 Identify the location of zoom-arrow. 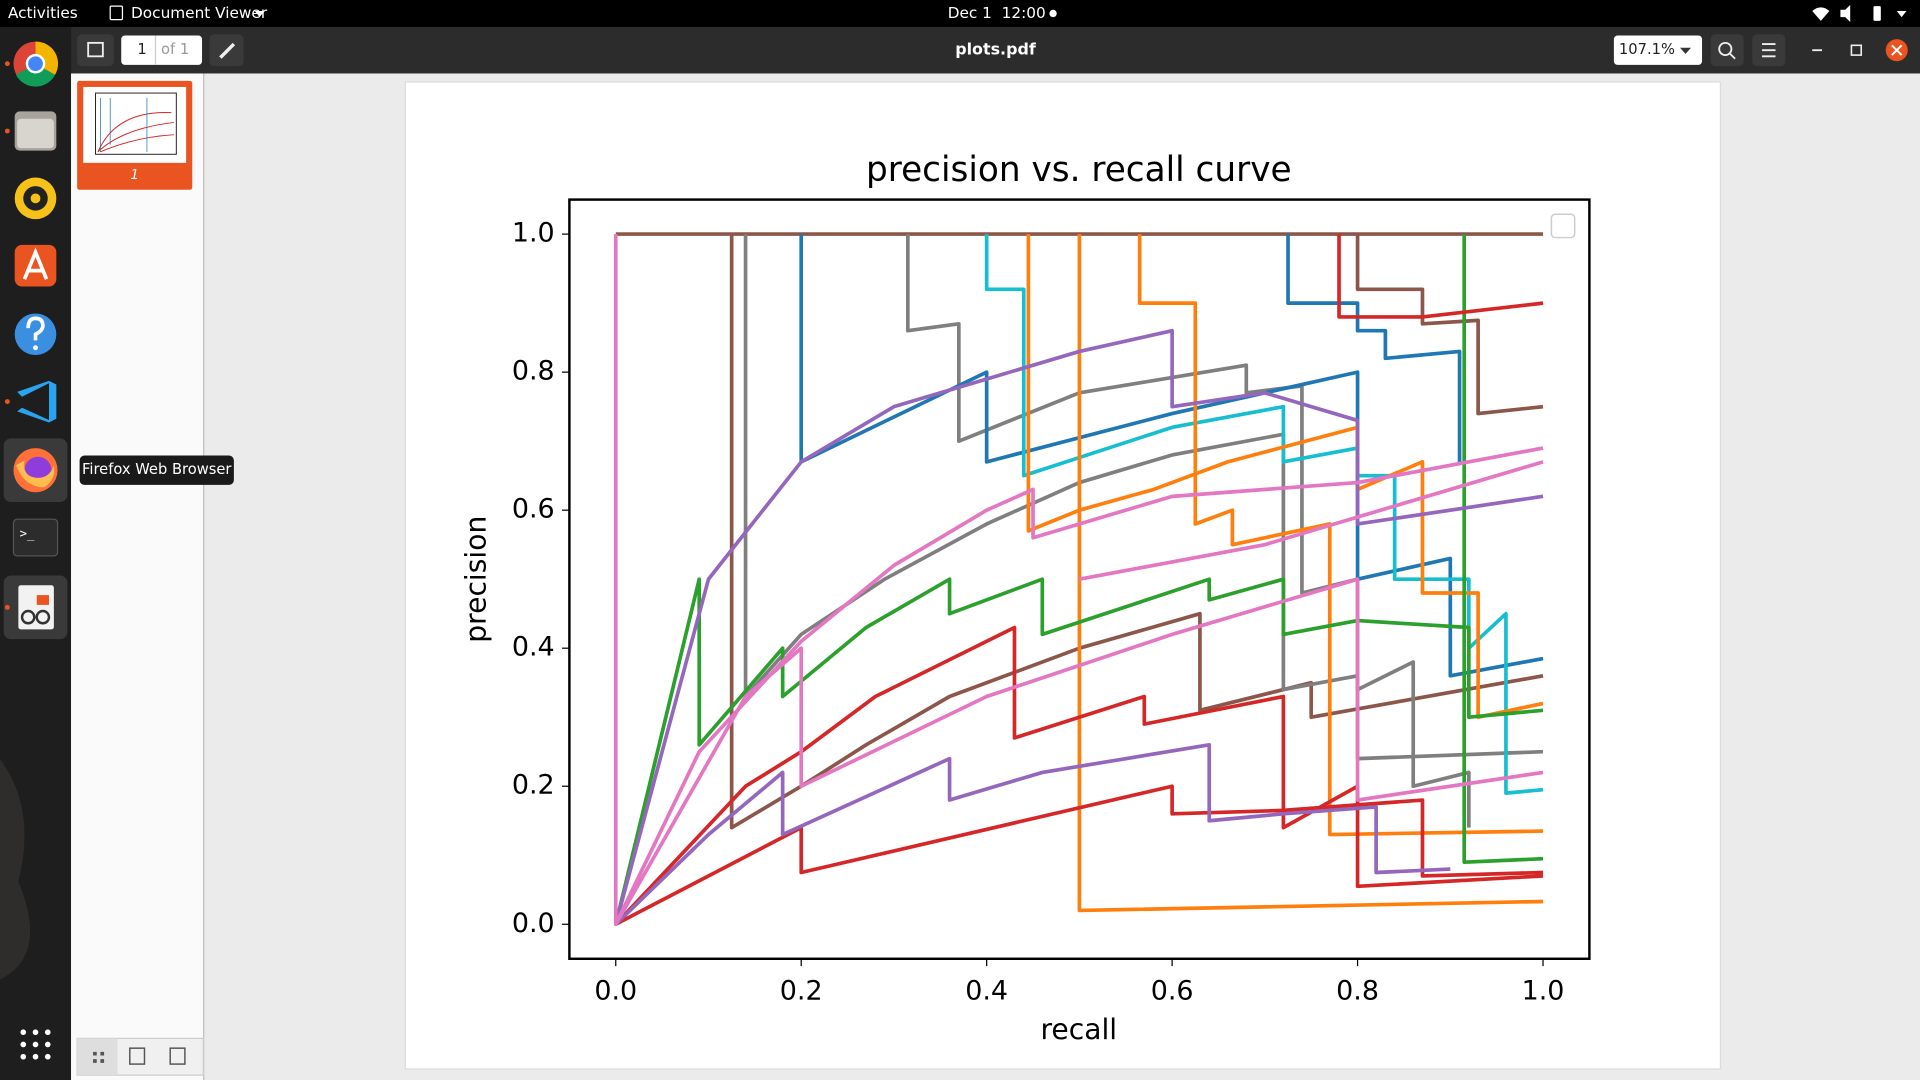
(1686, 50).